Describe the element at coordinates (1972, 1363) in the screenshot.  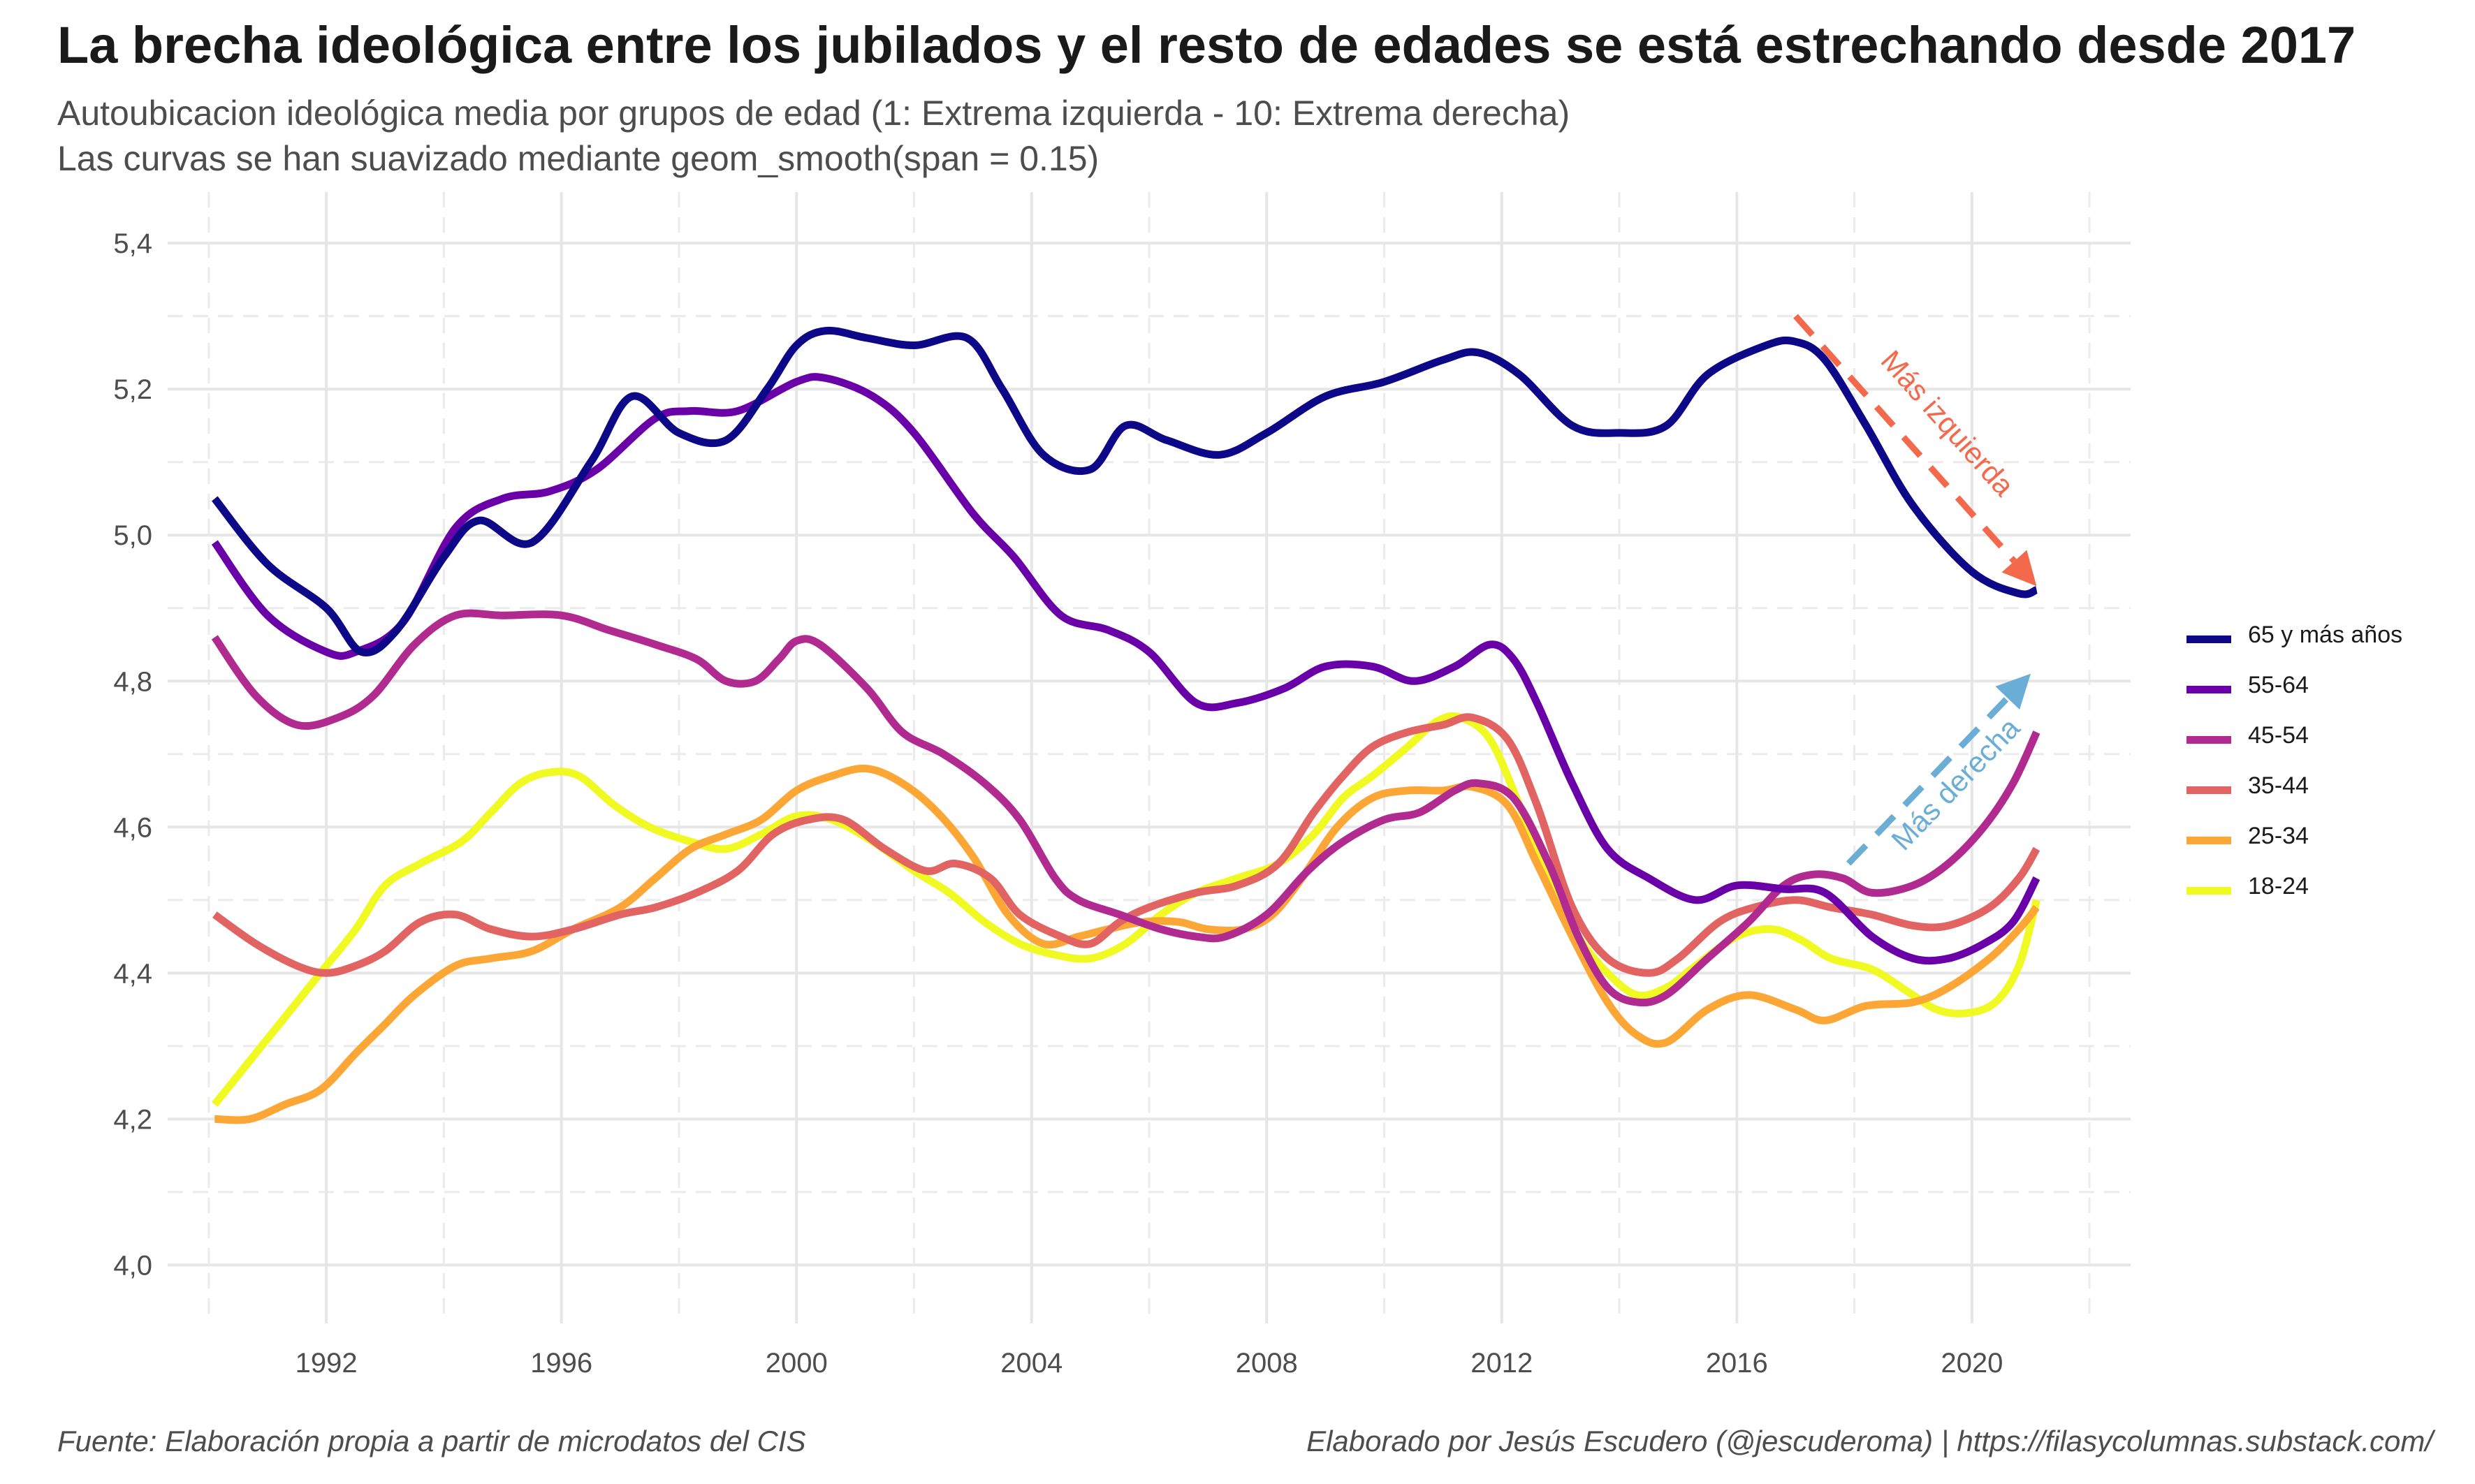
I see `x-tick-label: 2020` at that location.